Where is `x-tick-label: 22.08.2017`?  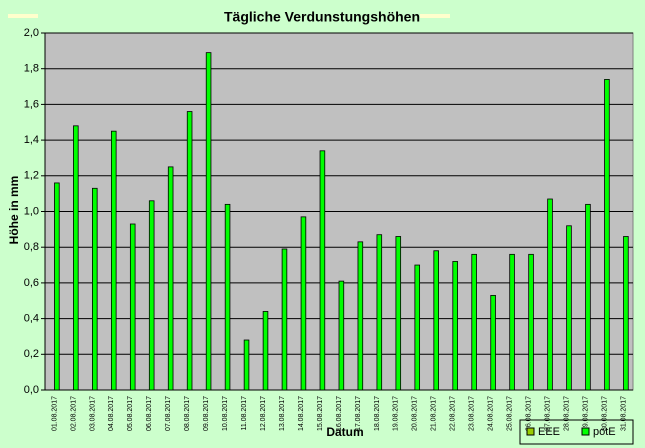 x-tick-label: 22.08.2017 is located at coordinates (453, 413).